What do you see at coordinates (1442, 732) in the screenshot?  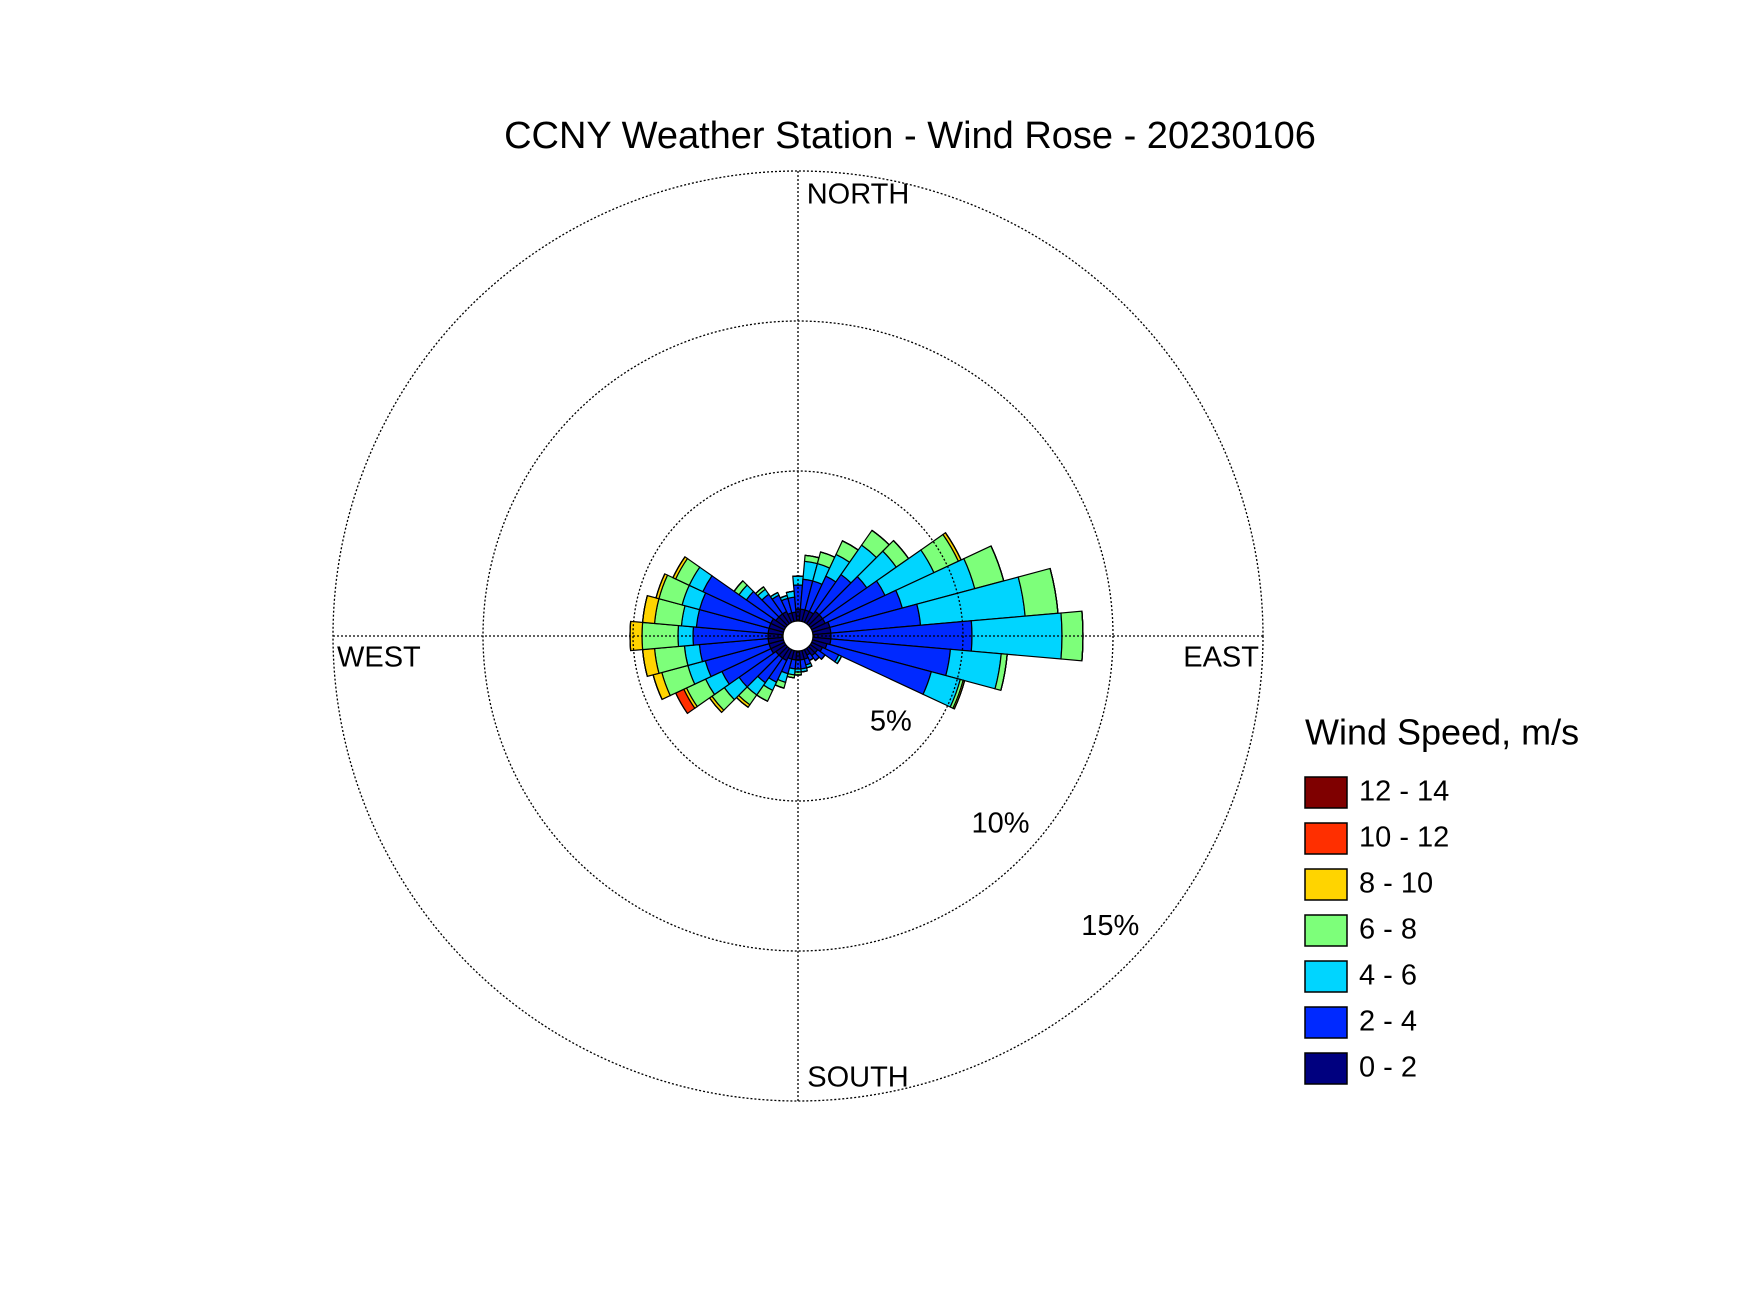 I see `legend-title: Wind Speed, m/s` at bounding box center [1442, 732].